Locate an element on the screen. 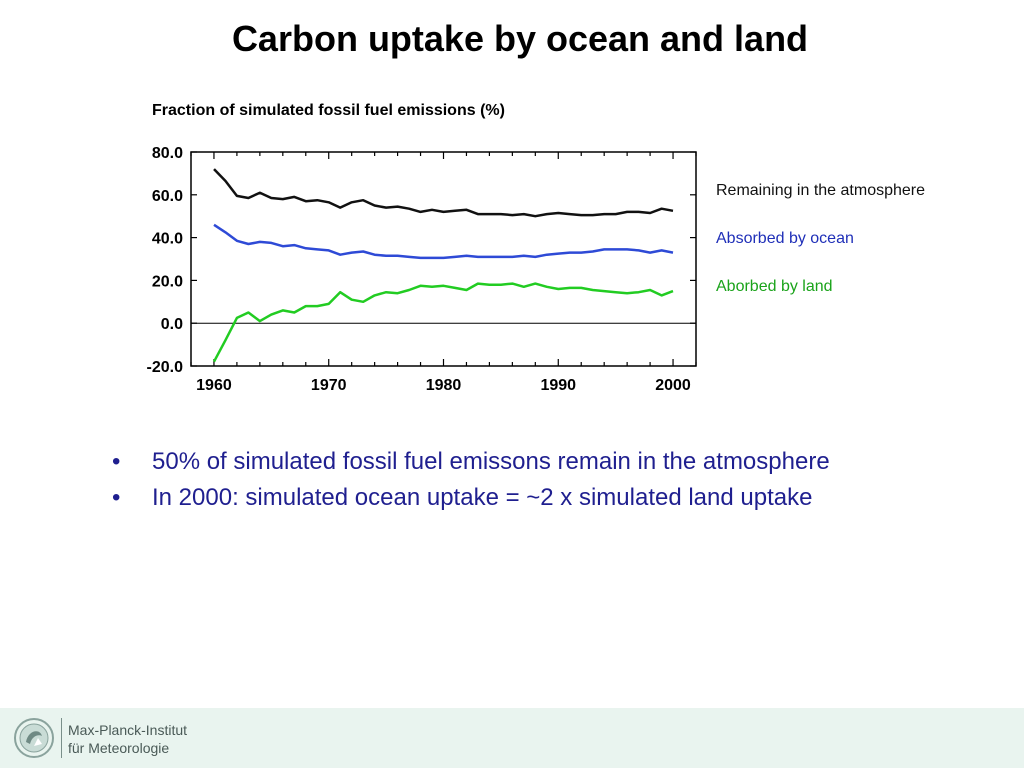 Image resolution: width=1024 pixels, height=768 pixels. series-lines is located at coordinates (443, 265).